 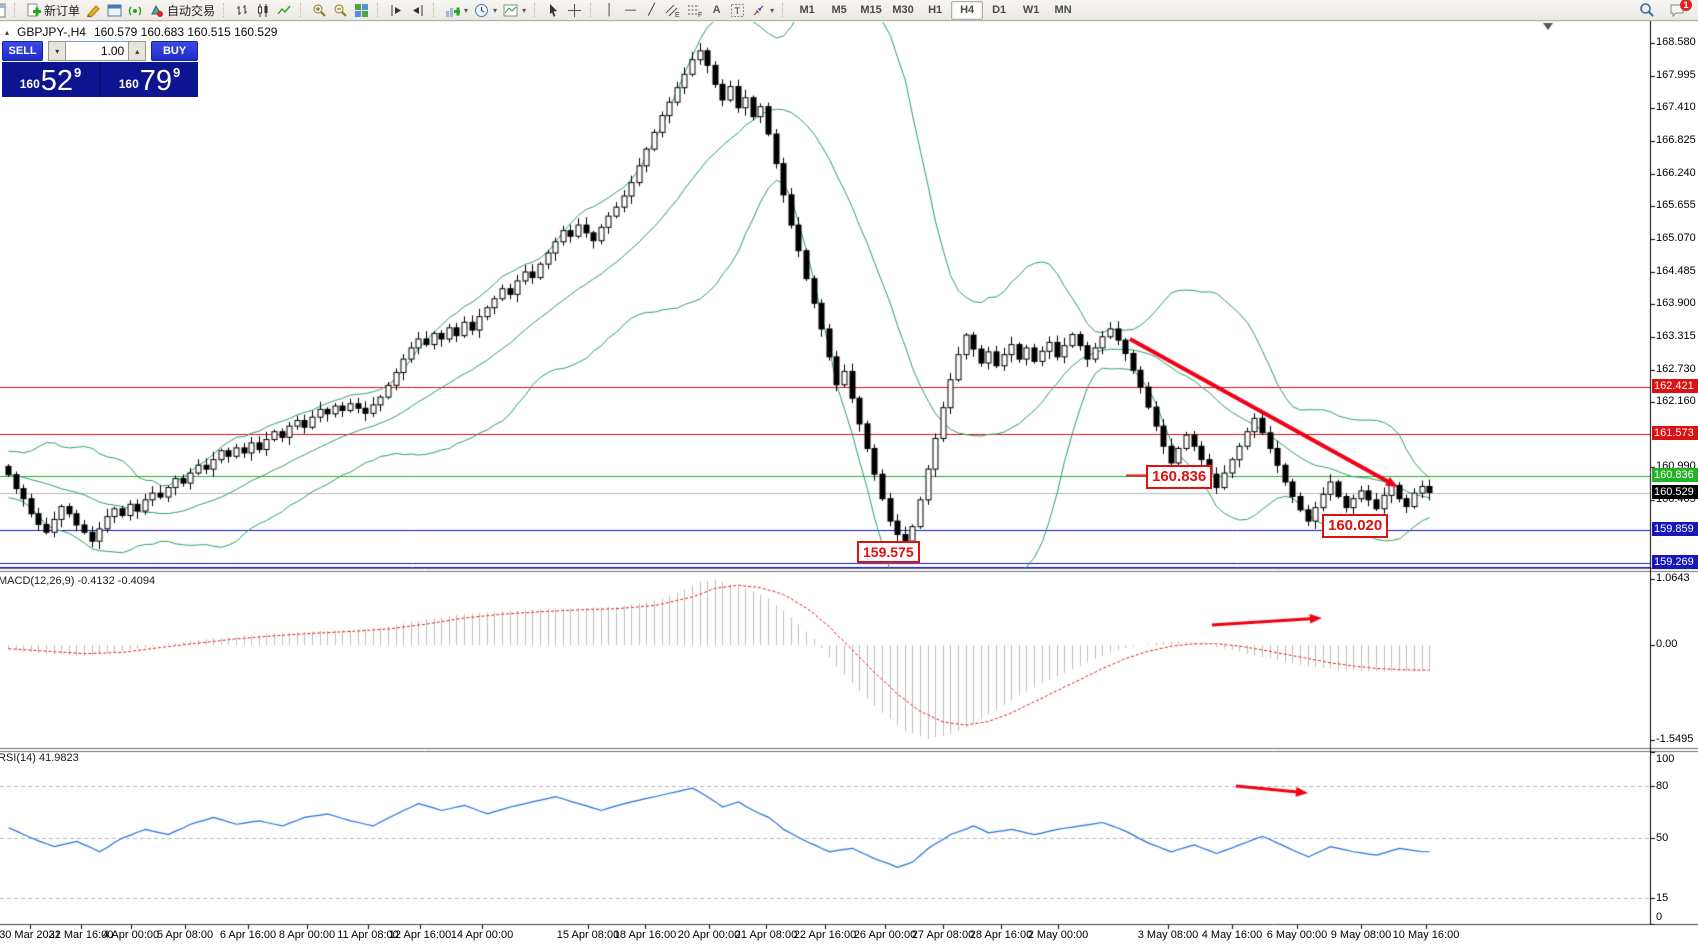 What do you see at coordinates (1058, 935) in the screenshot?
I see `time-axis-label: 2 May 00:00` at bounding box center [1058, 935].